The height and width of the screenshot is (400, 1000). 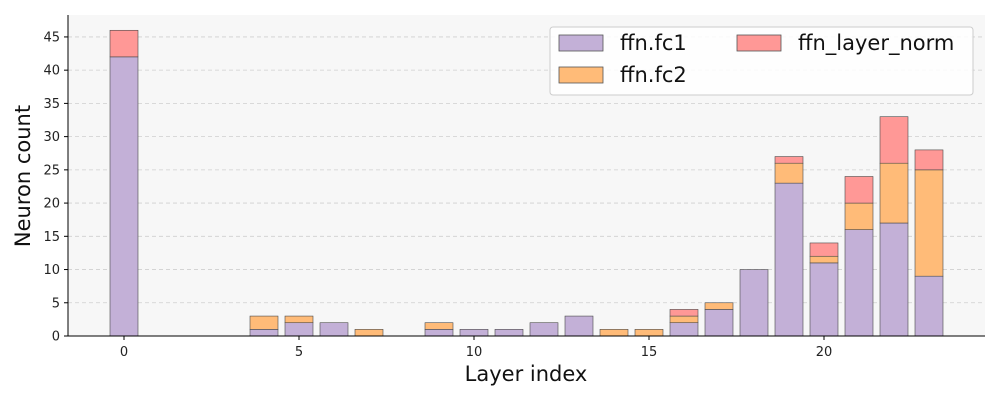 I want to click on y-tick-label: 30, so click(x=51, y=137).